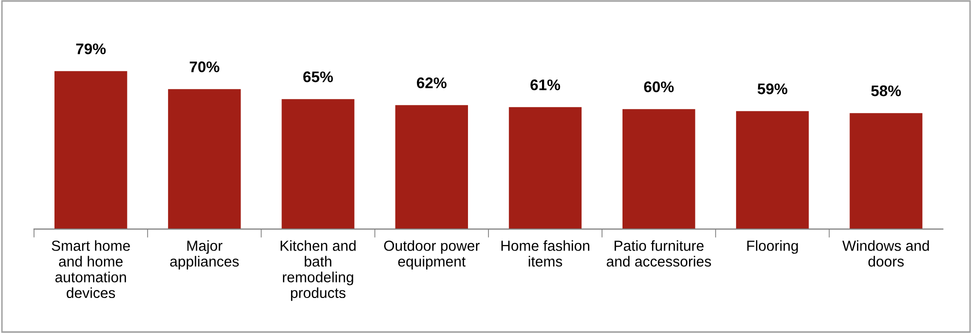 The height and width of the screenshot is (333, 972). Describe the element at coordinates (204, 255) in the screenshot. I see `x-tick-label: Major appliances` at that location.